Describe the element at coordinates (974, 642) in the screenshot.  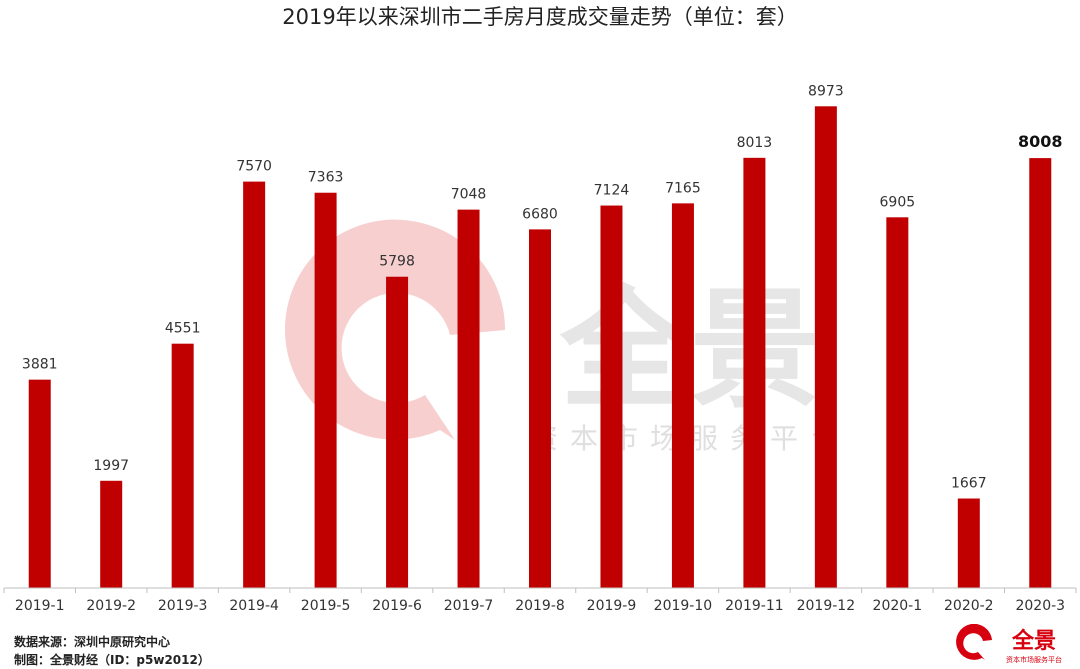
I see `logo-mark-icon` at that location.